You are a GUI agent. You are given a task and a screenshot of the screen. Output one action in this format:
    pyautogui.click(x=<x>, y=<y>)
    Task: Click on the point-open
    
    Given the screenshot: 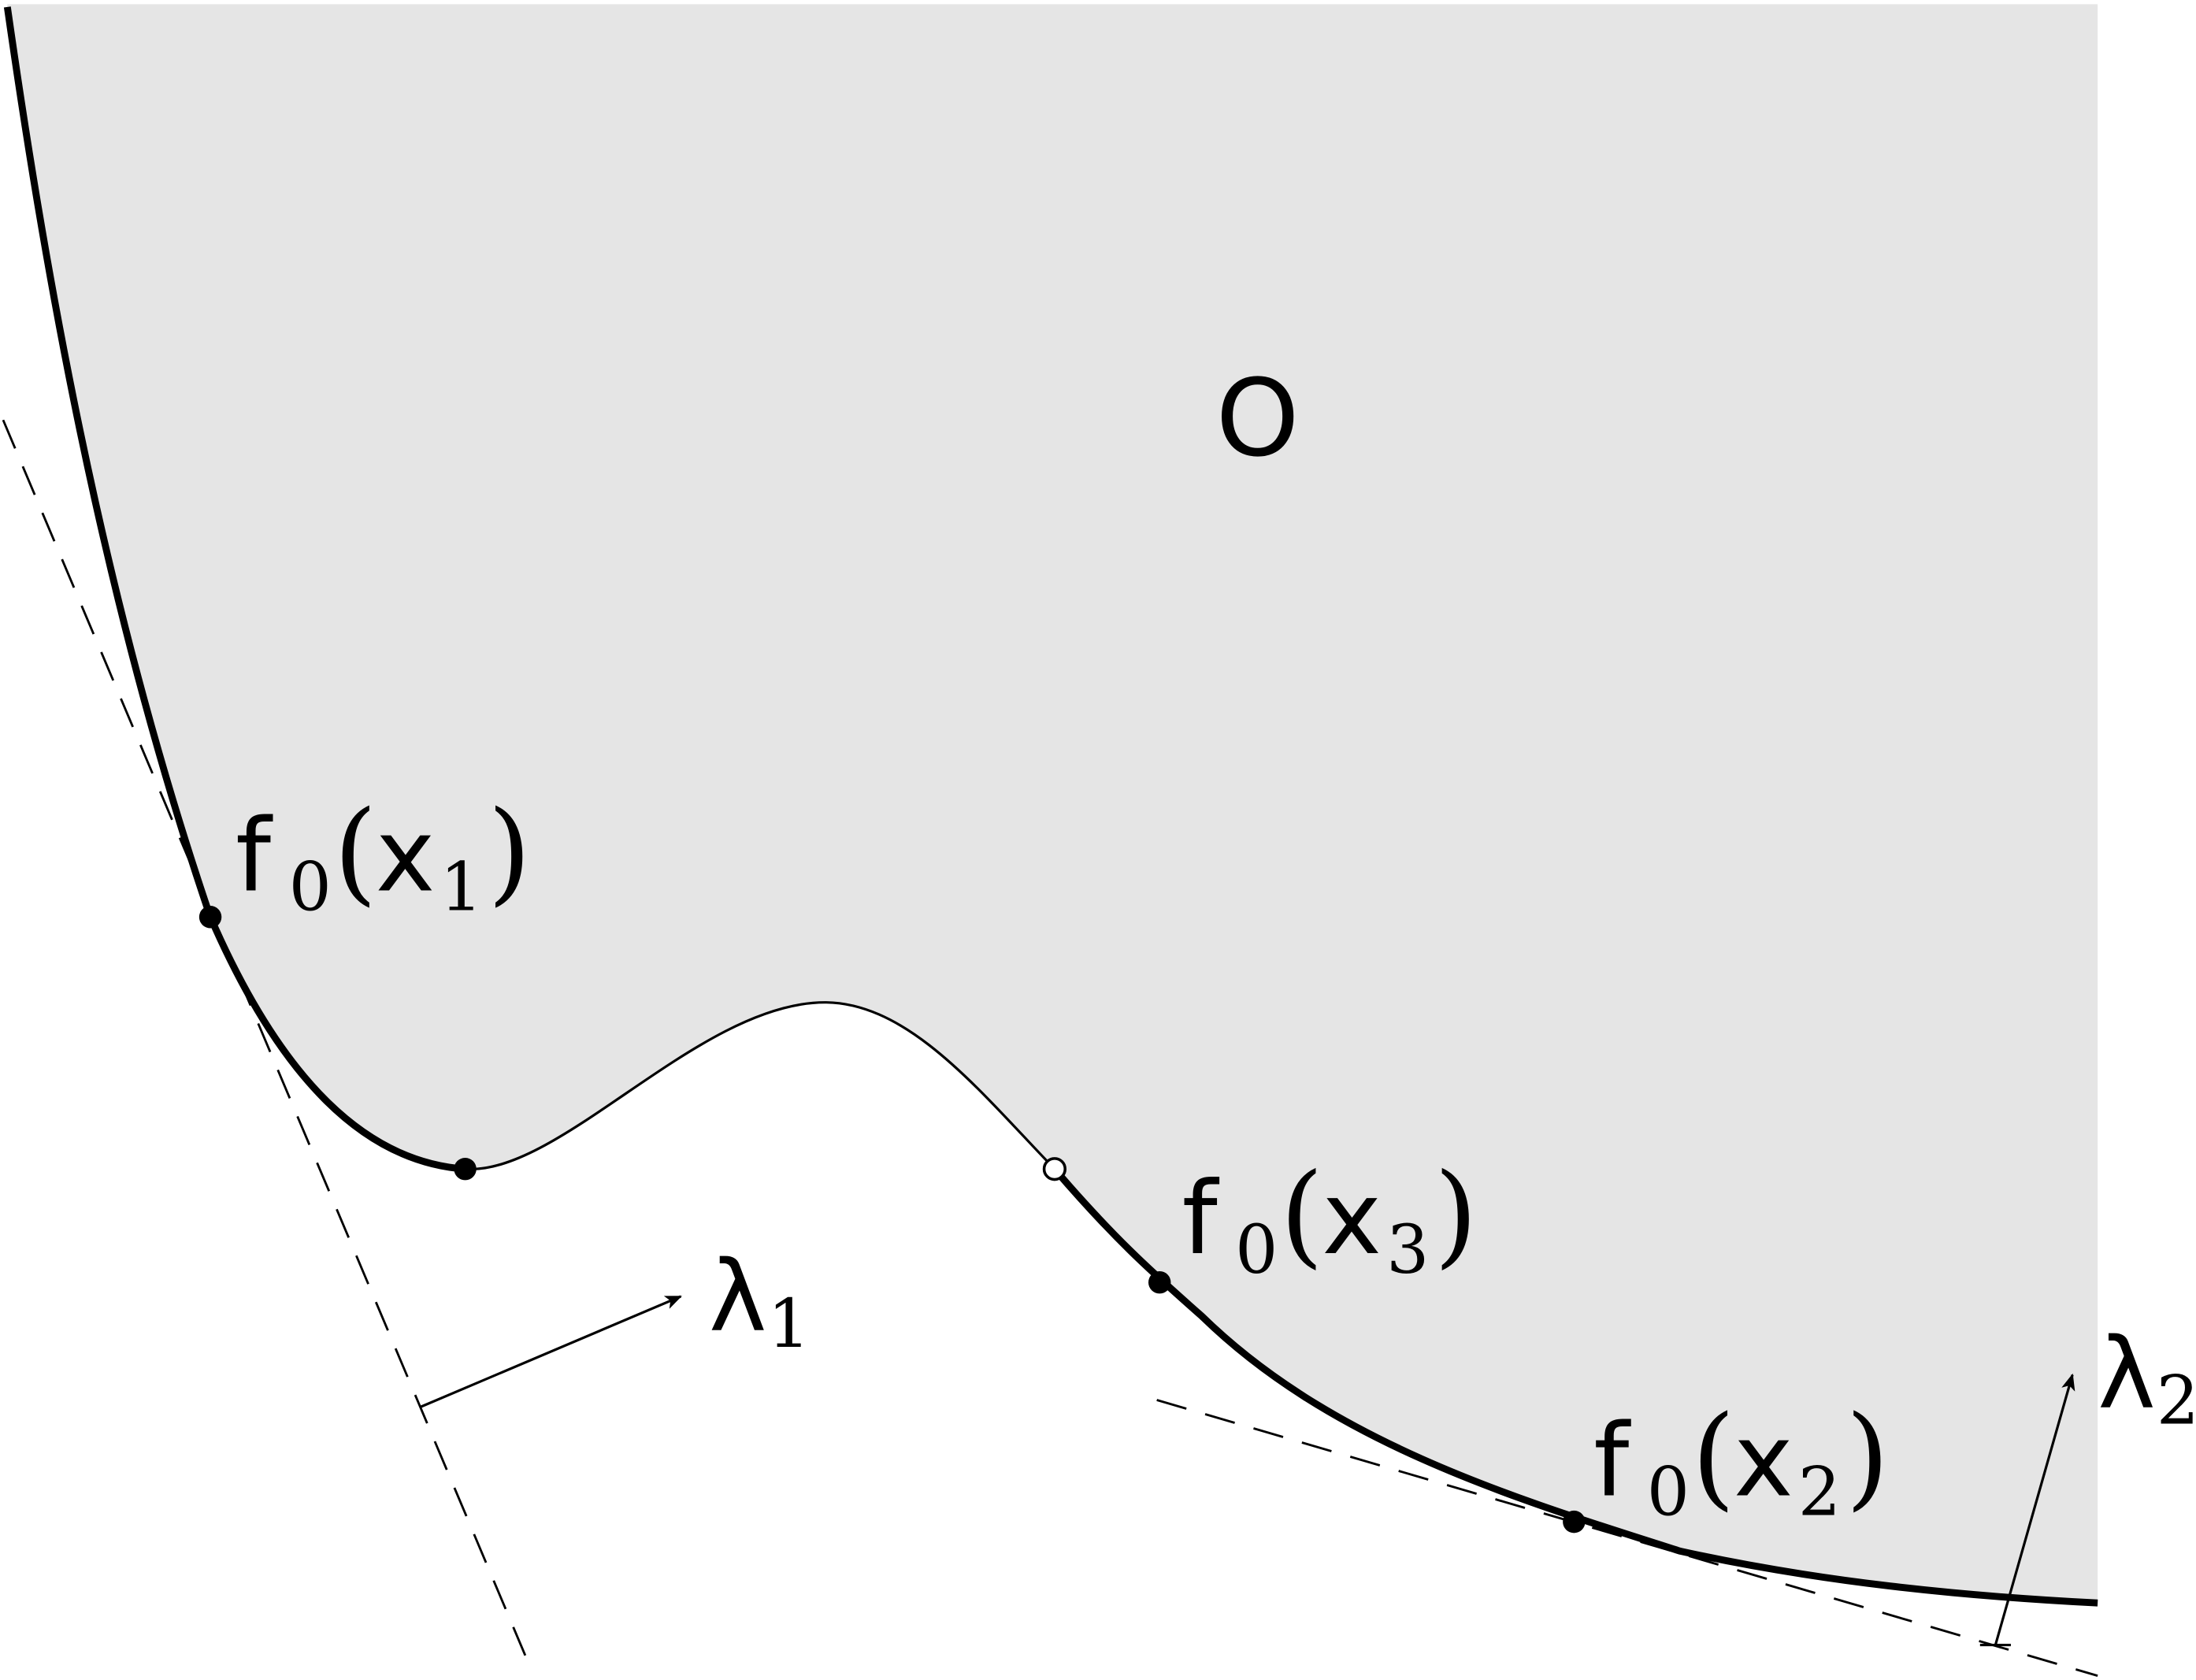 What is the action you would take?
    pyautogui.click(x=1054, y=1169)
    